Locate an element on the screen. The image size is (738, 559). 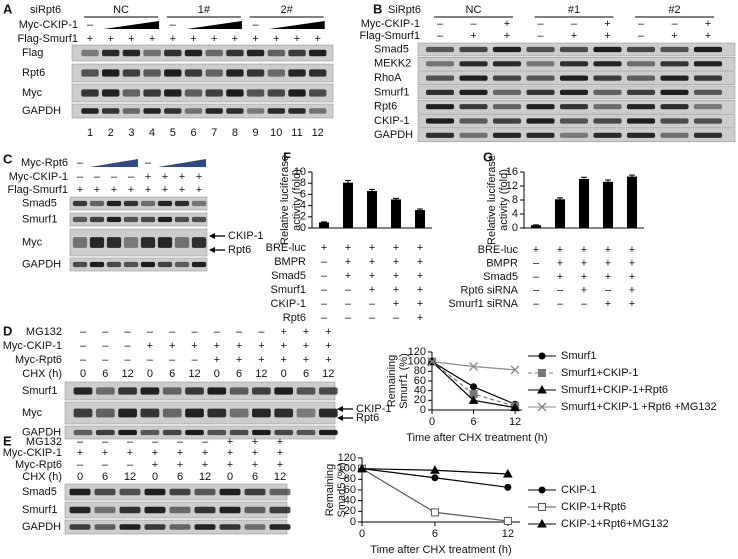
condition-sign: 12 is located at coordinates (328, 374).